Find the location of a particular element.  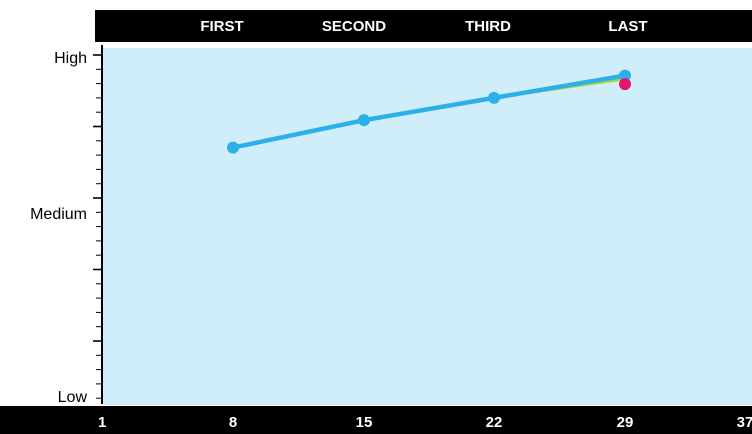

x-axis-labels: 1 8 15 22 29 37 is located at coordinates (425, 422).